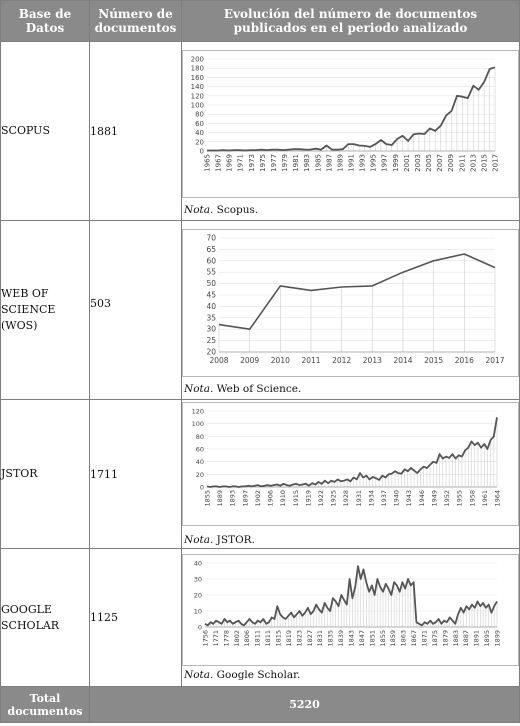 The image size is (520, 726). I want to click on total-label: Total documentos, so click(45, 704).